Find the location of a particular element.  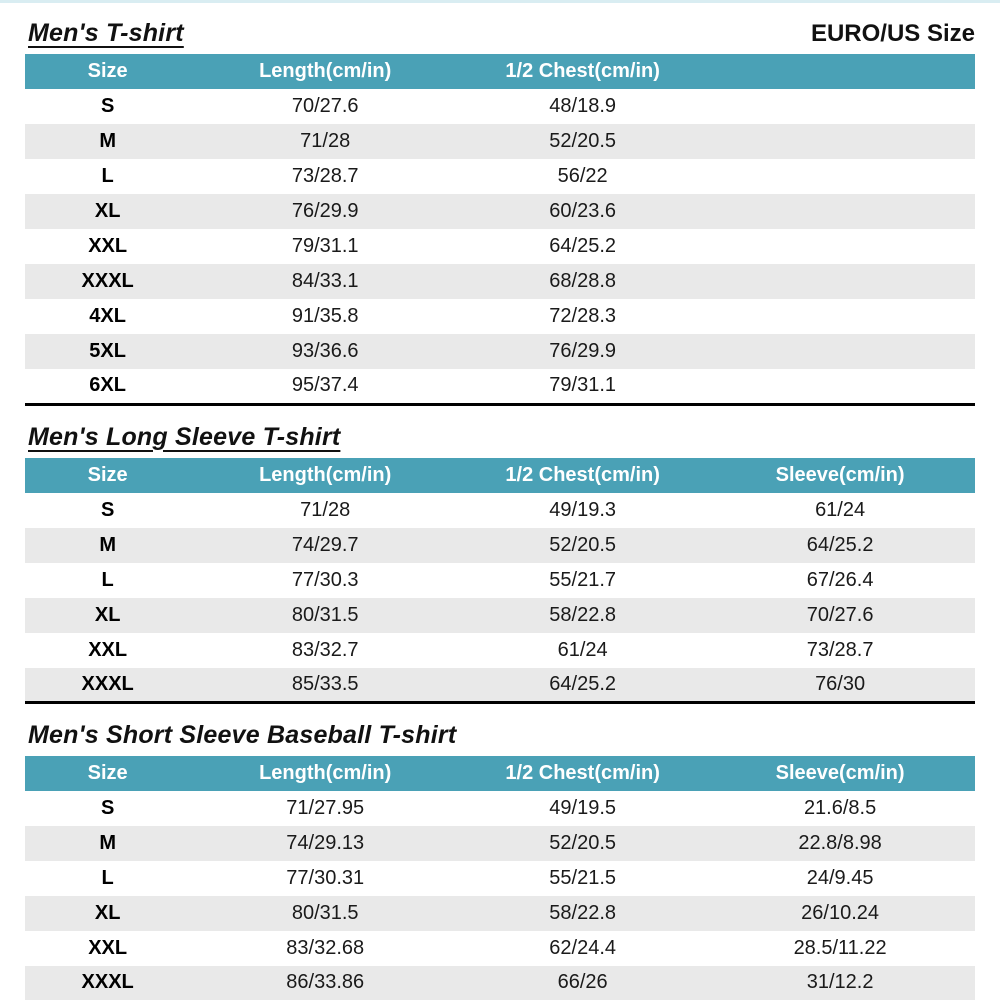

table-row: L 77/30.31 55/21.5 24/9.45 is located at coordinates (500, 878).